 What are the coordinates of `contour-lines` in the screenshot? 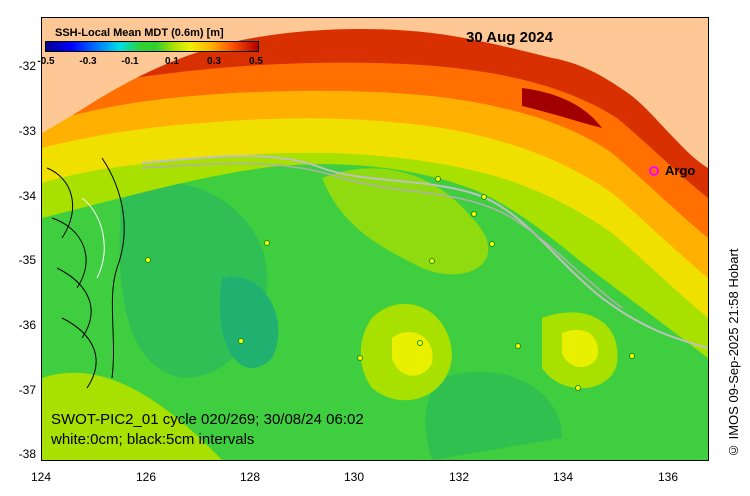 It's located at (71, 278).